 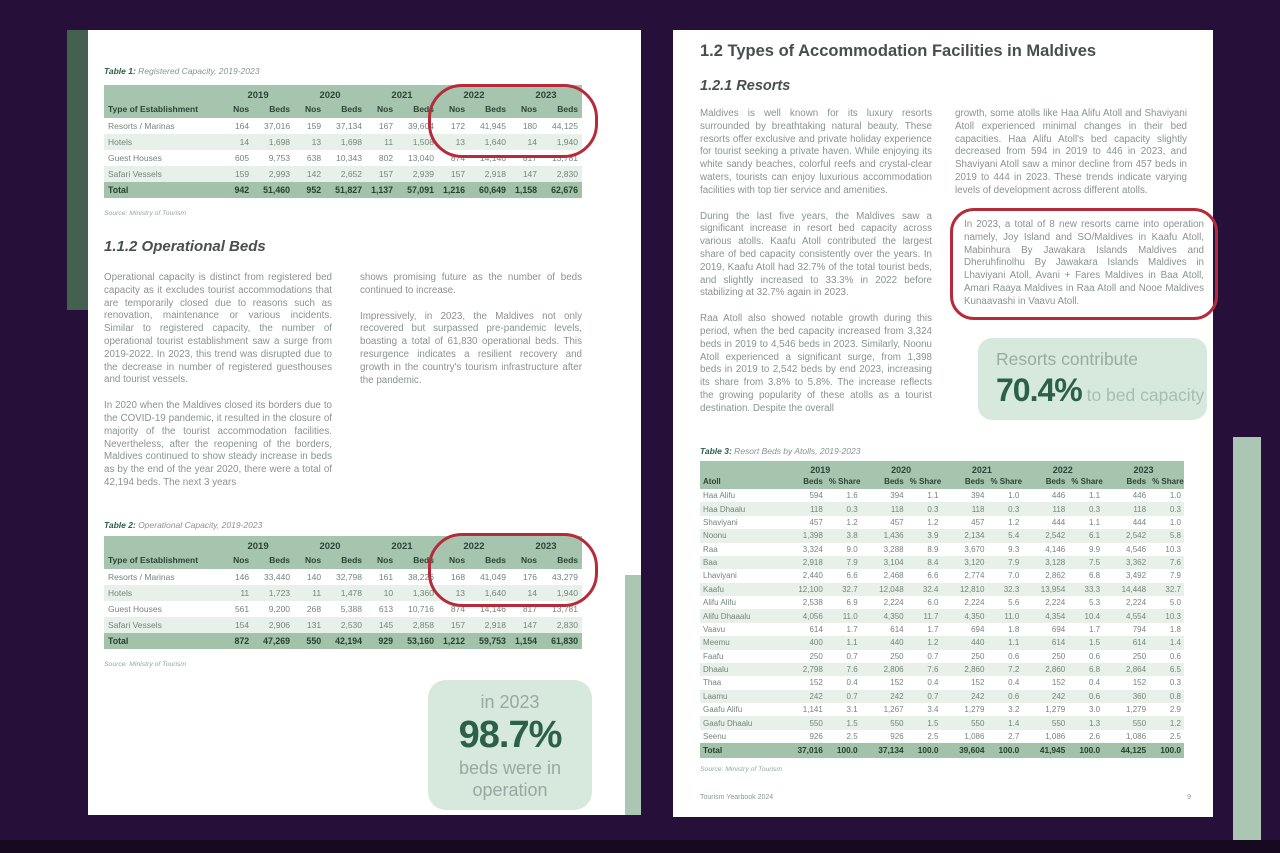 What do you see at coordinates (942, 629) in the screenshot?
I see `table-row: Vaavu 614 1.7 614 1.7 694 1.8 694 1.7 794 1.8` at bounding box center [942, 629].